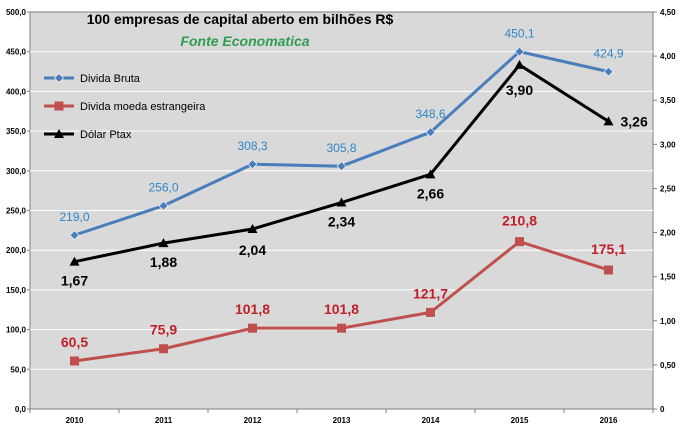 The width and height of the screenshot is (689, 433). What do you see at coordinates (341, 148) in the screenshot?
I see `data-label: 305,8` at bounding box center [341, 148].